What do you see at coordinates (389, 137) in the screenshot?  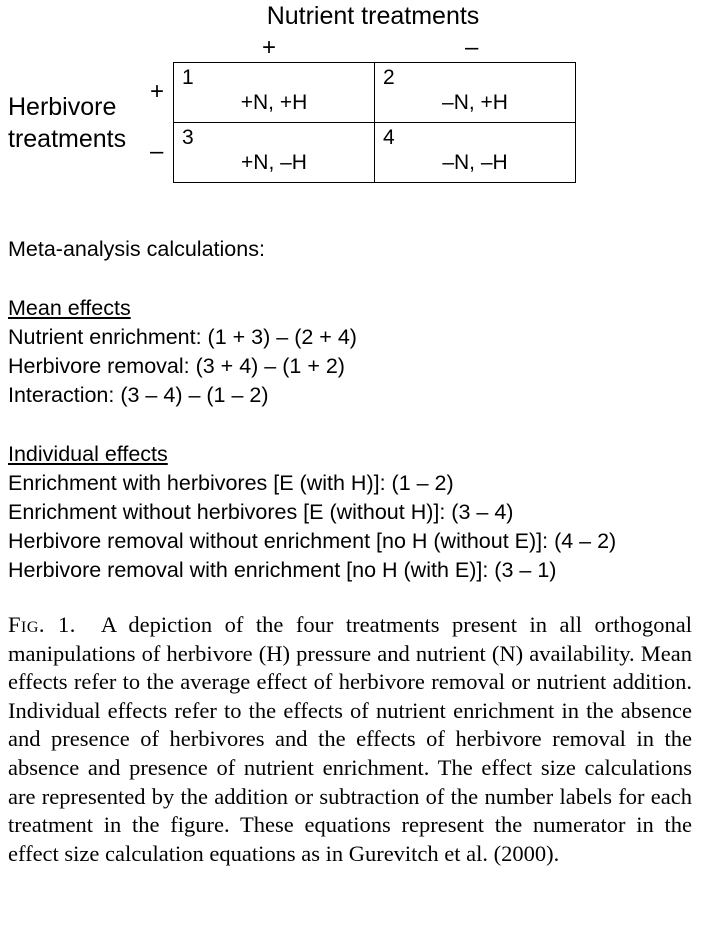 I see `cell-number: 4` at bounding box center [389, 137].